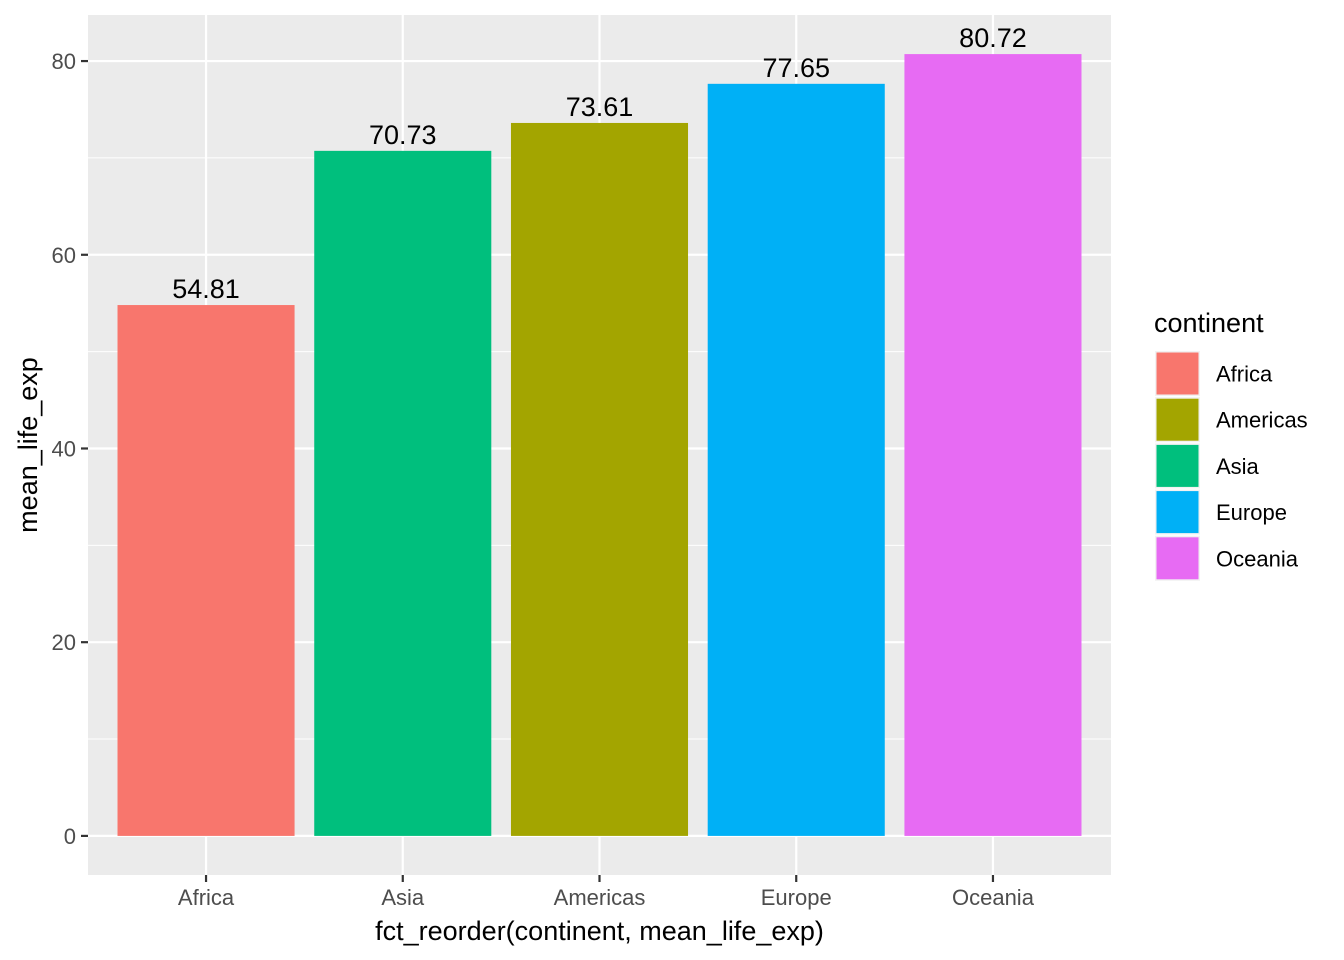 The width and height of the screenshot is (1344, 960). Describe the element at coordinates (28, 445) in the screenshot. I see `y-axis-title: mean_life_exp` at that location.